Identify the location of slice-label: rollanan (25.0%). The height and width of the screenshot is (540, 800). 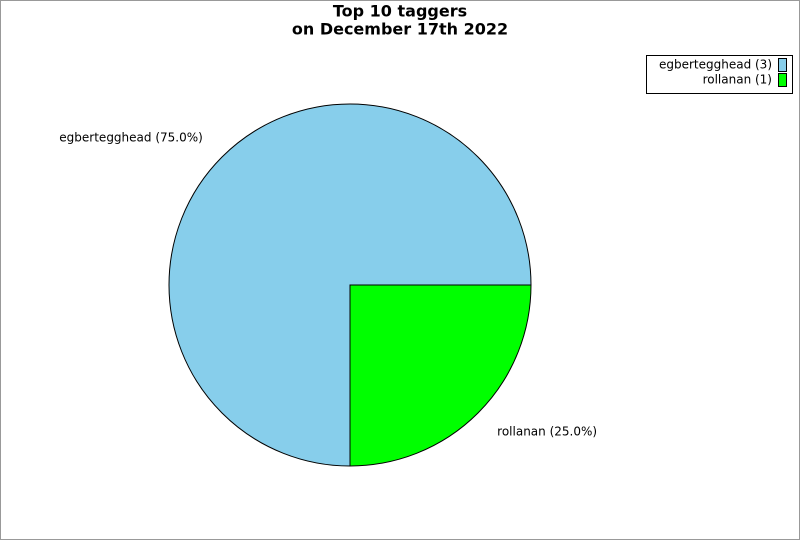
(547, 432).